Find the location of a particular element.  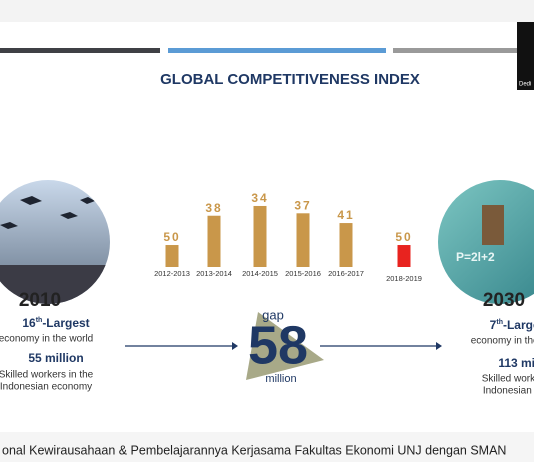

presenter-name: Dedi is located at coordinates (525, 85).